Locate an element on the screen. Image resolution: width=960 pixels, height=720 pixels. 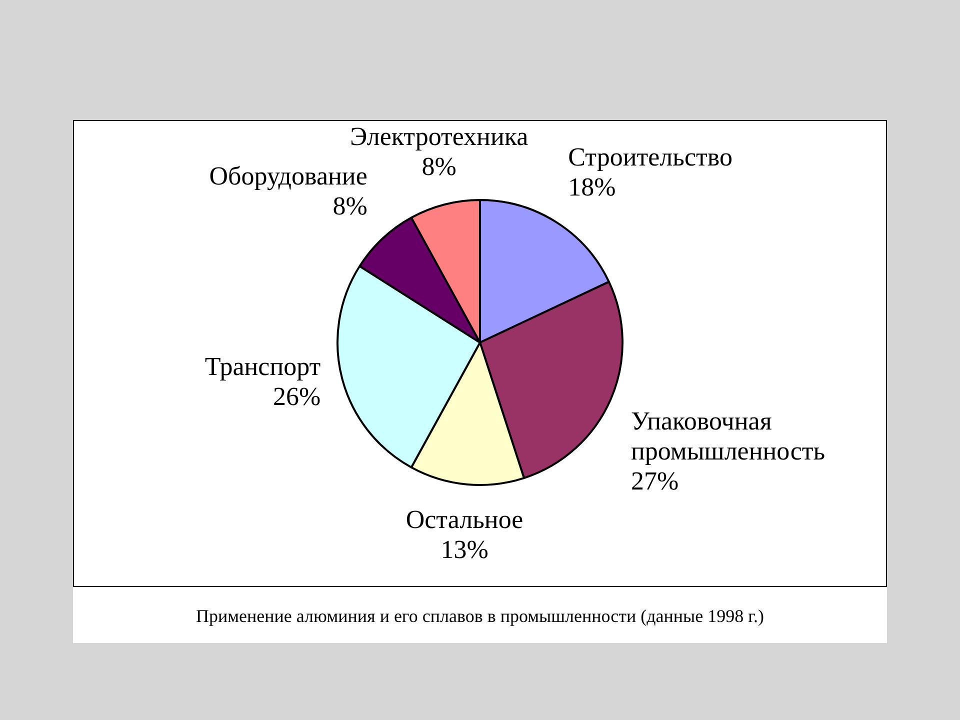
slice-label: Остальное is located at coordinates (465, 519).